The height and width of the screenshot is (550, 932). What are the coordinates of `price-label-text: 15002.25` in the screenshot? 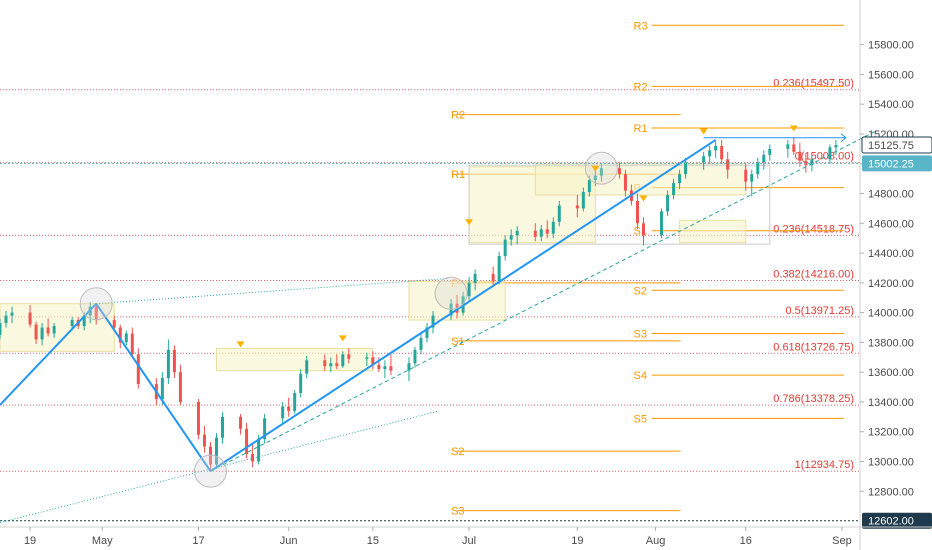 It's located at (891, 164).